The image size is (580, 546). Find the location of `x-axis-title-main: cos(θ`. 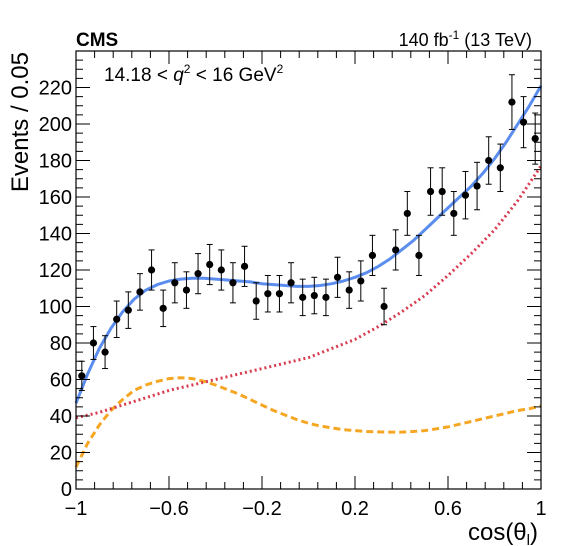

x-axis-title-main: cos(θ is located at coordinates (497, 532).